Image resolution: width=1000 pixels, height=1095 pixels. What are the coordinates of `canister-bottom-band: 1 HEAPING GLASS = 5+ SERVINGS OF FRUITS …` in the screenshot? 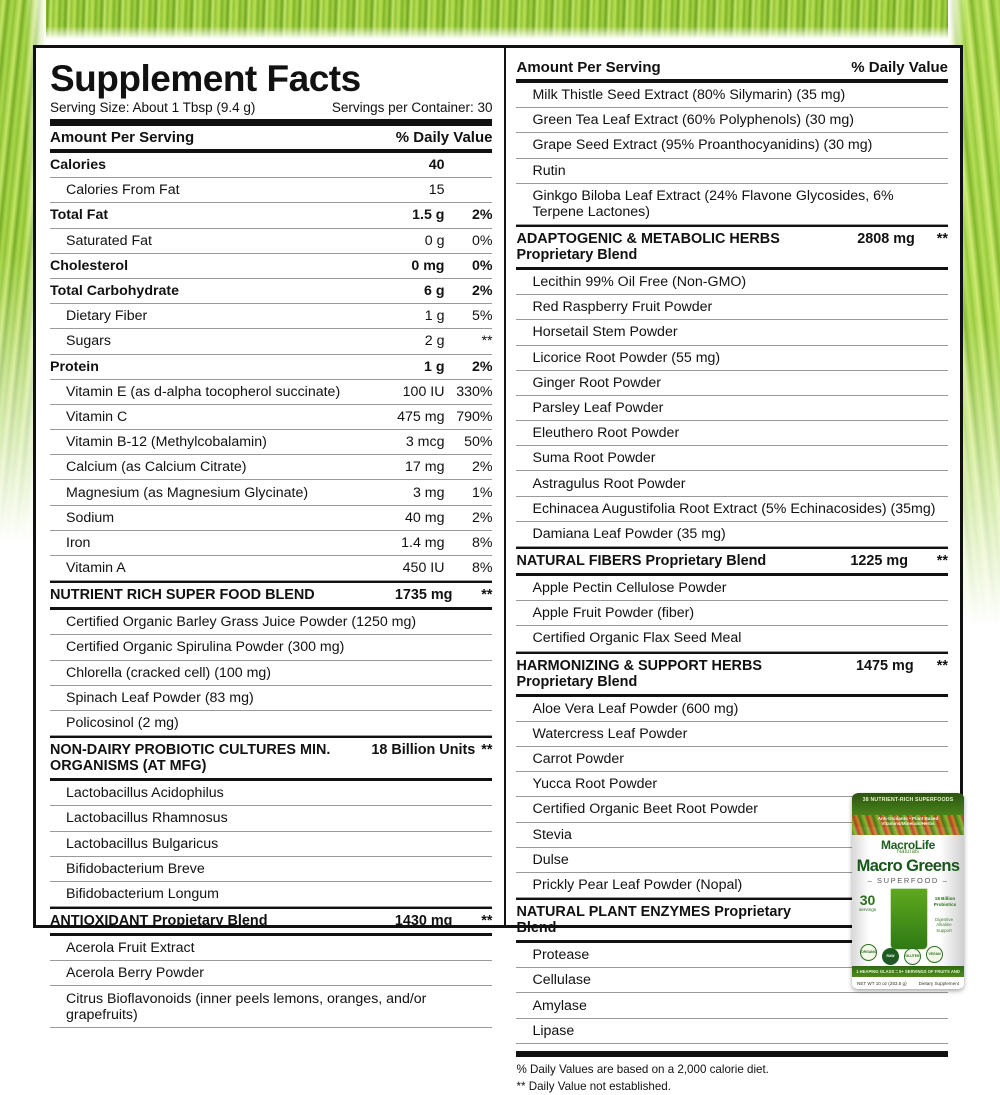 It's located at (908, 975).